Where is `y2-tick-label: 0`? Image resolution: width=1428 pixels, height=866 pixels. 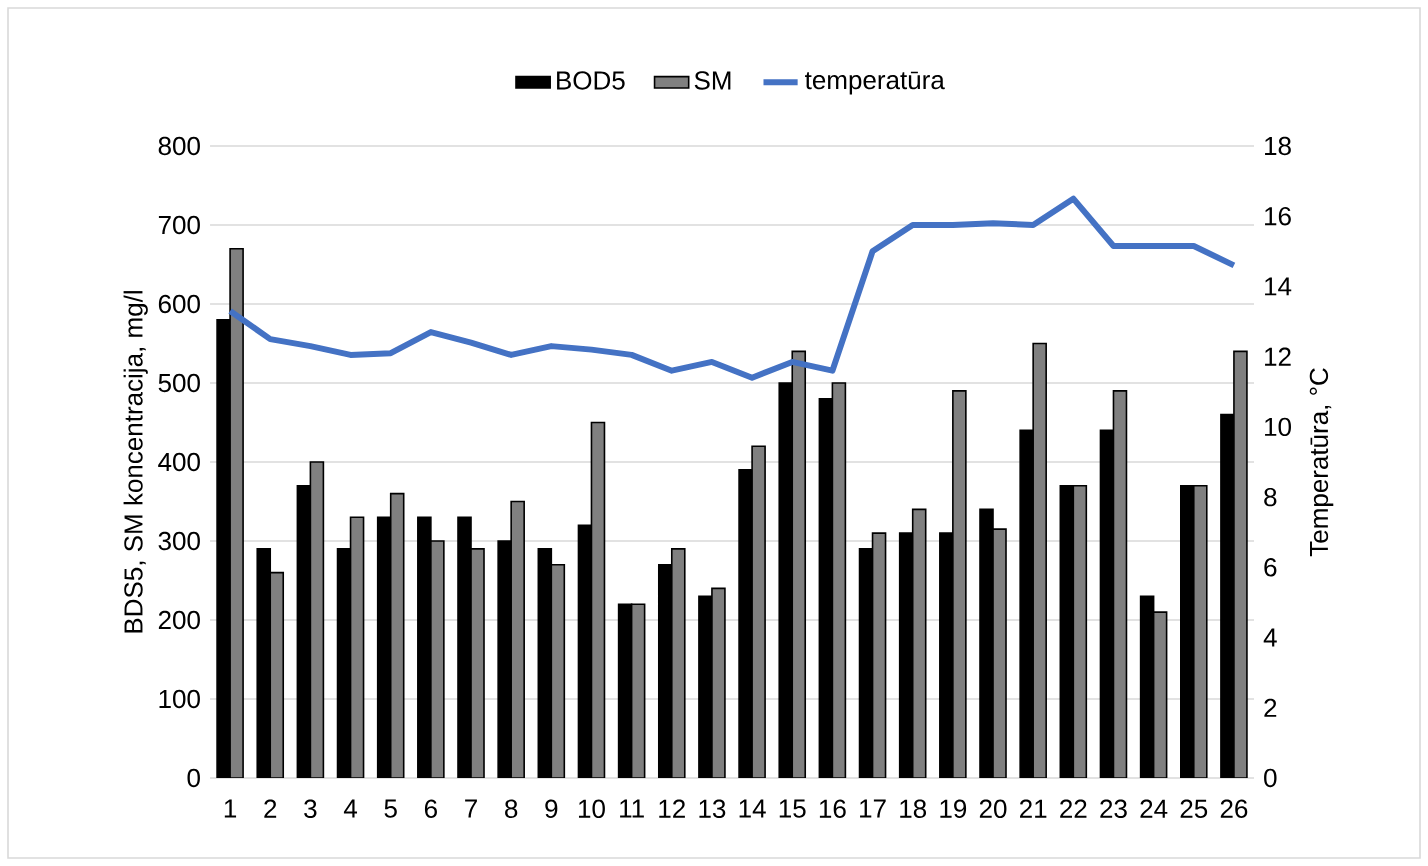
y2-tick-label: 0 is located at coordinates (1270, 778).